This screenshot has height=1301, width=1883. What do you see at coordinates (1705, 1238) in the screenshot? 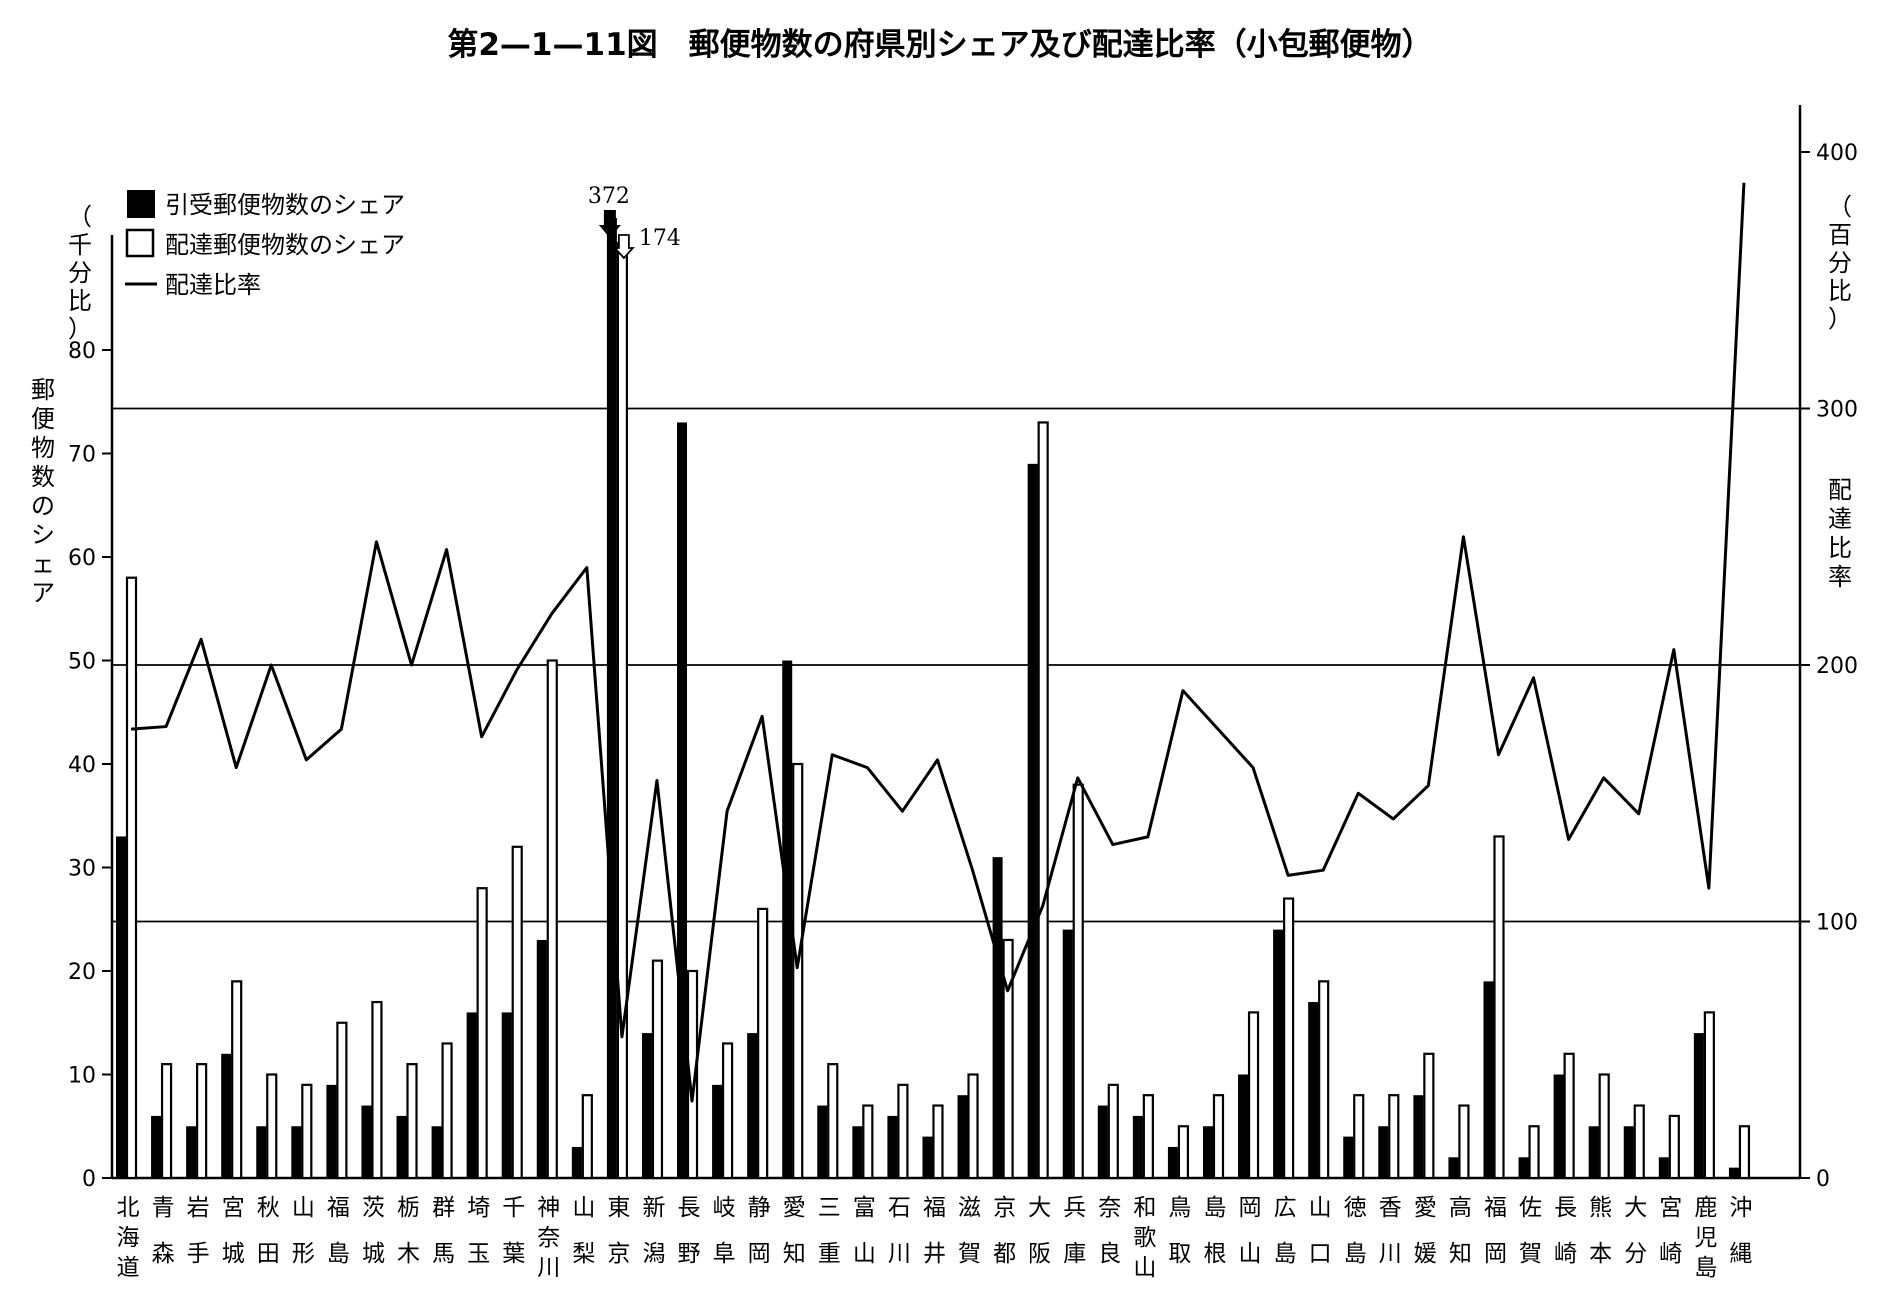
I see `category-label: 鹿児島` at bounding box center [1705, 1238].